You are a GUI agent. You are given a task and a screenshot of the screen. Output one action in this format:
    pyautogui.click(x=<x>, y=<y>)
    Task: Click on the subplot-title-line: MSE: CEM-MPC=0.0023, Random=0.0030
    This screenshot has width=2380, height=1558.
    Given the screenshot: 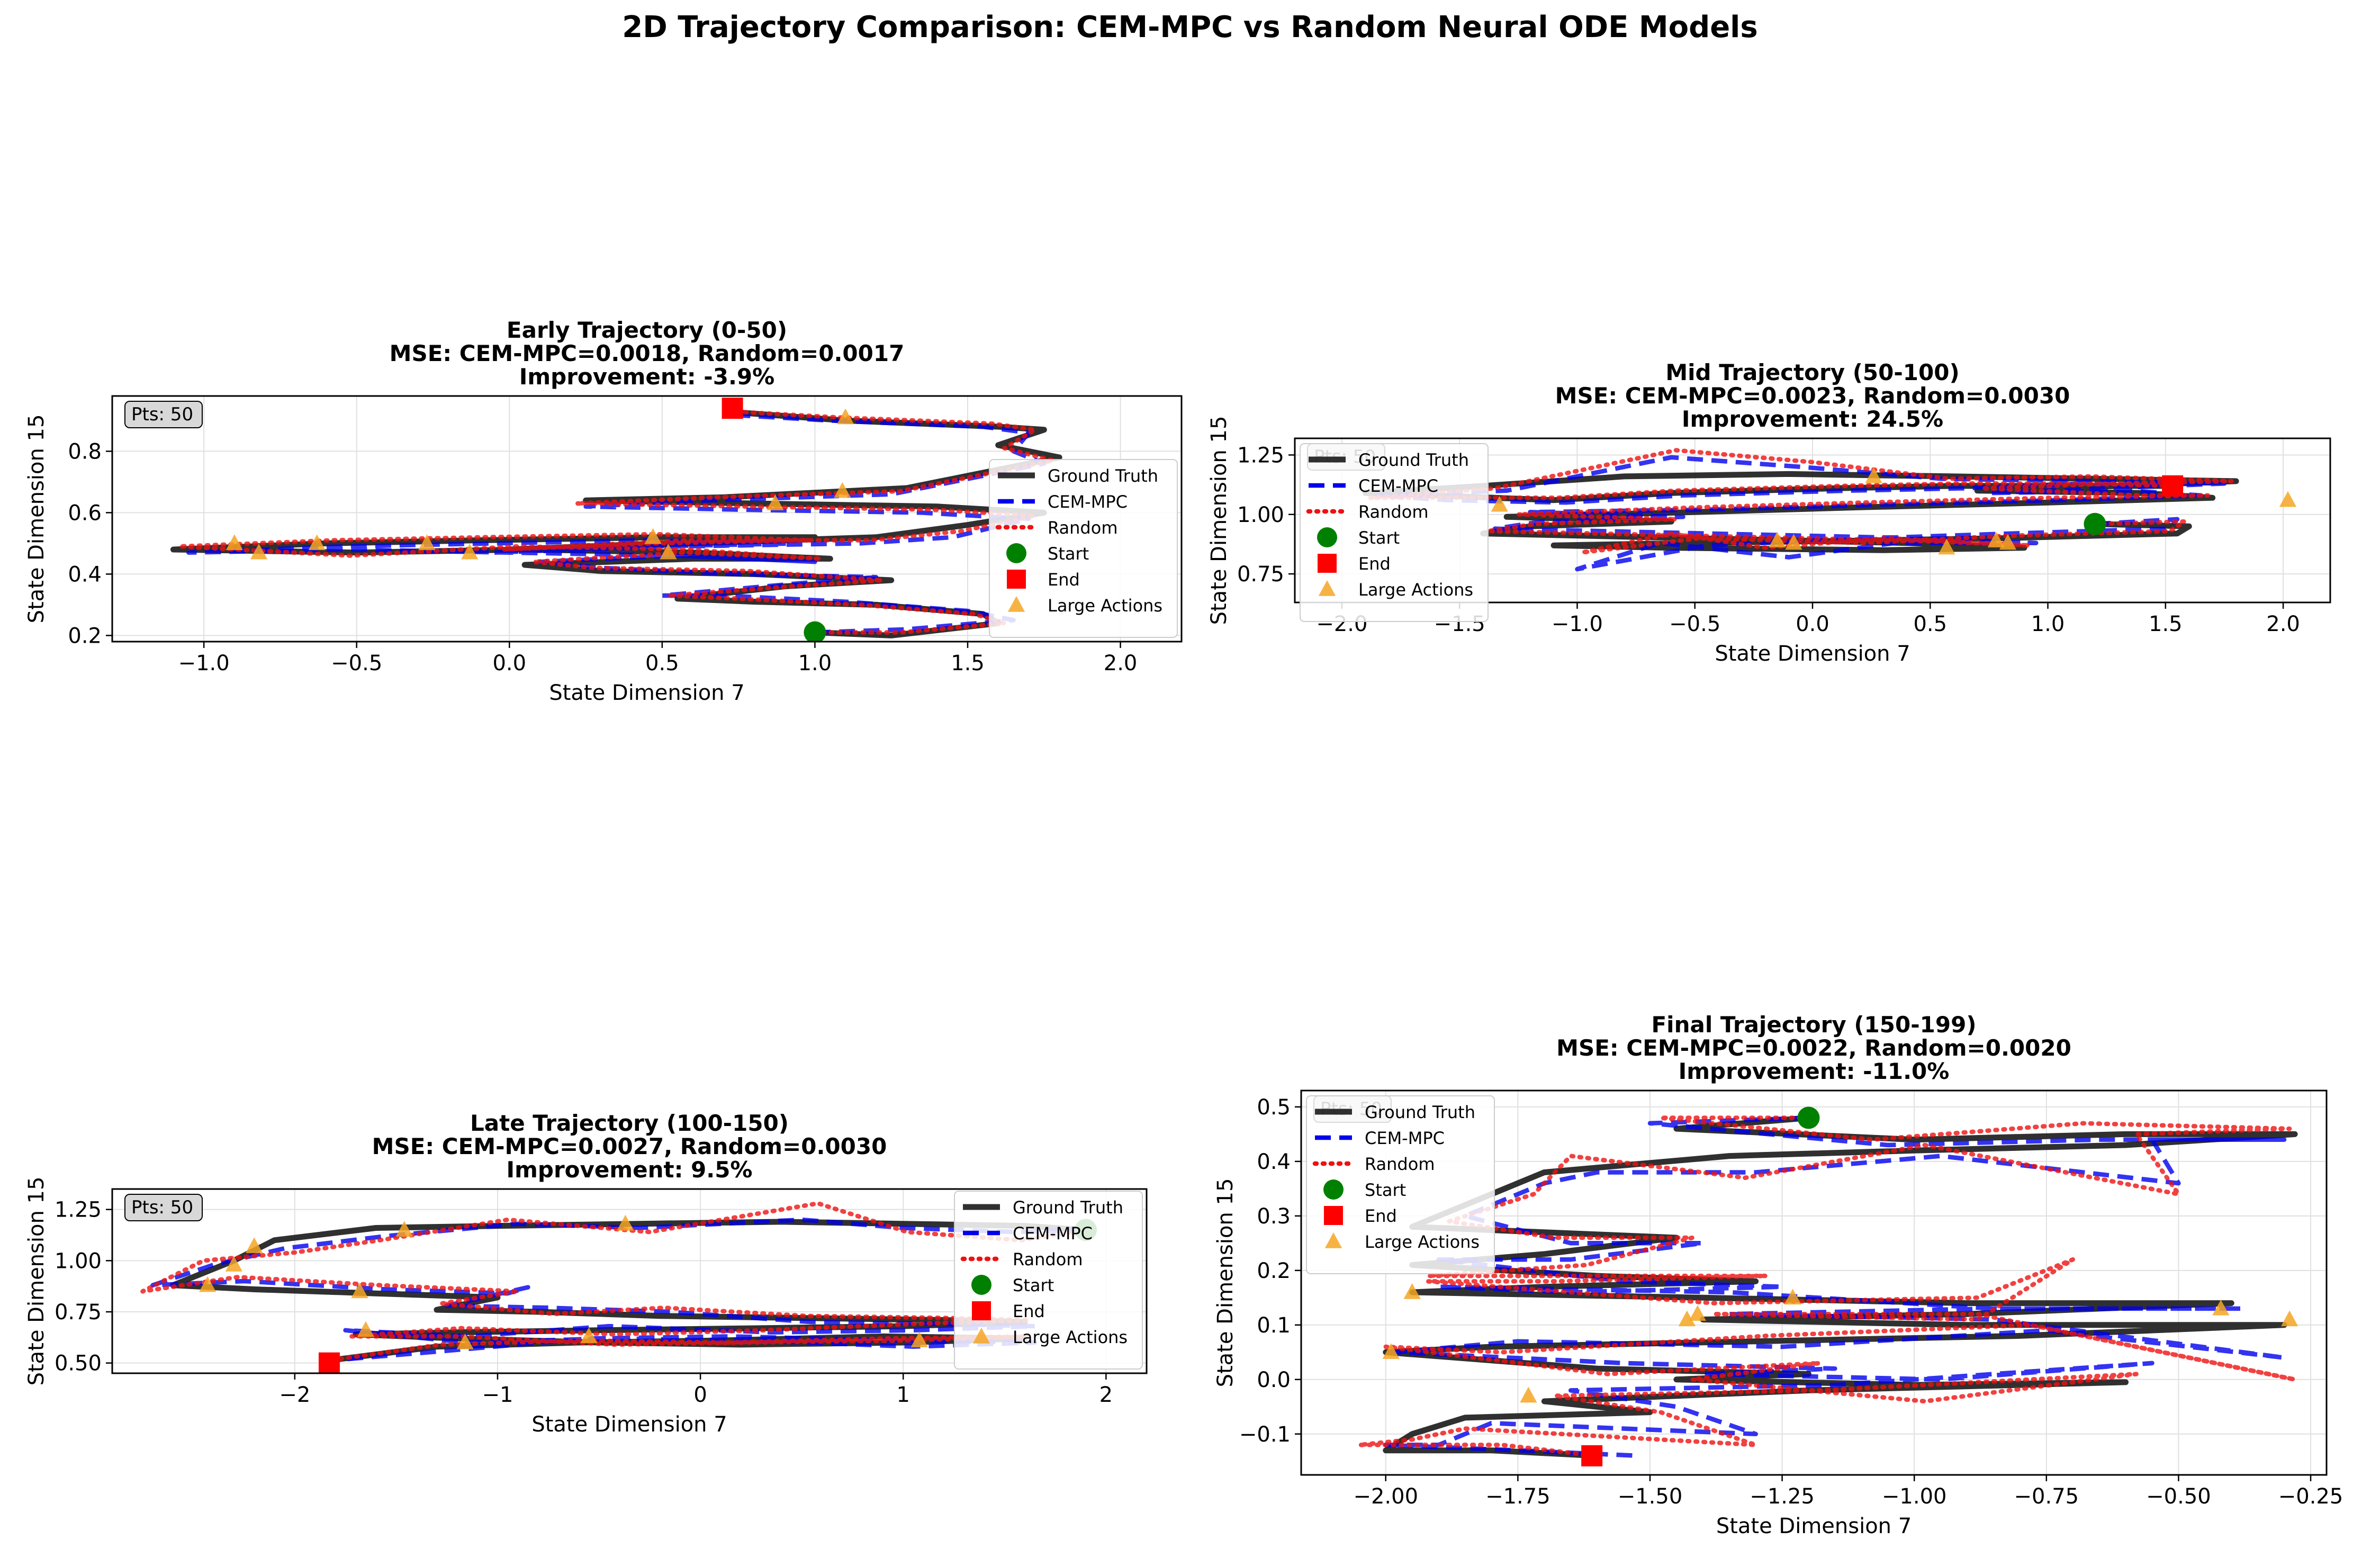 What is the action you would take?
    pyautogui.click(x=1812, y=396)
    